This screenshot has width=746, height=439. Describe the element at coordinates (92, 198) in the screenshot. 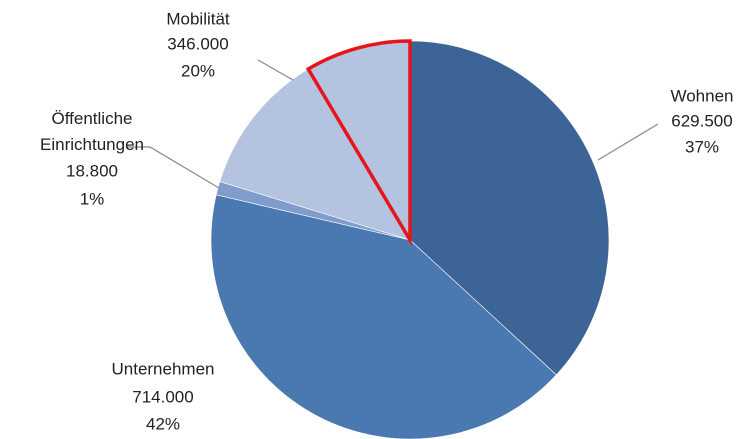

I see `percent-label: 1%` at that location.